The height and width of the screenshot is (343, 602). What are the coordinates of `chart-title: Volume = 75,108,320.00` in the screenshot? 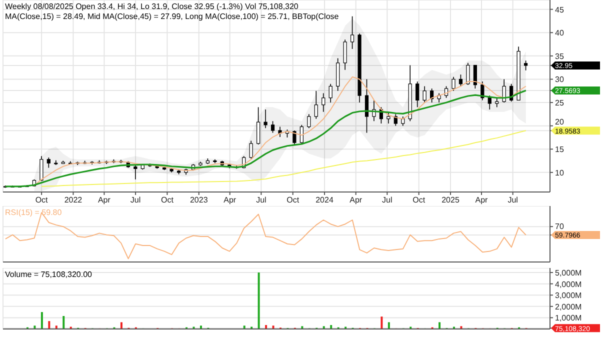 It's located at (48, 275).